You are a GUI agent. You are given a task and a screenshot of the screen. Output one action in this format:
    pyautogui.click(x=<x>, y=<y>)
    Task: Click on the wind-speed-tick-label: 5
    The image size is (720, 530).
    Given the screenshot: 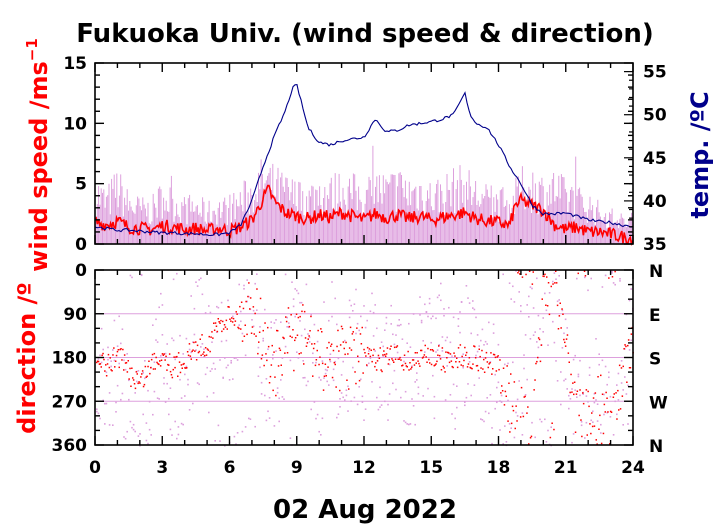 What is the action you would take?
    pyautogui.click(x=81, y=185)
    